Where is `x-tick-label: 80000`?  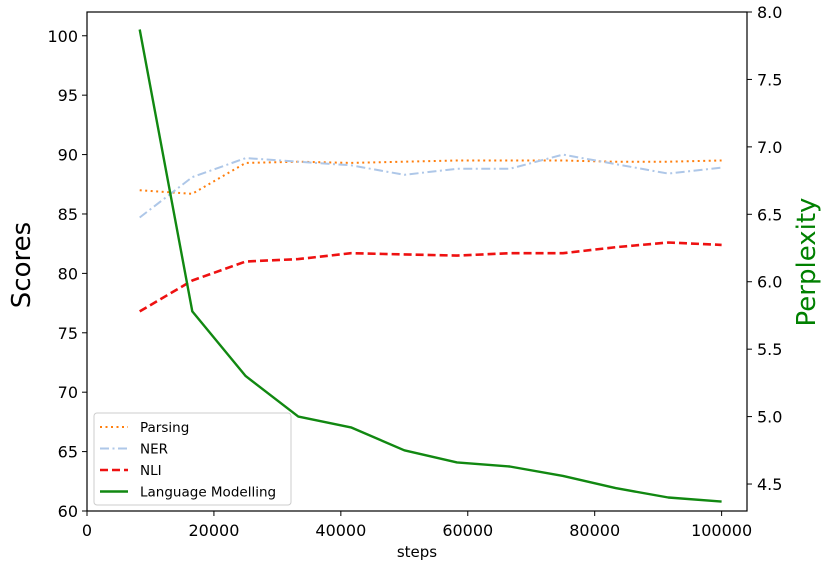
x-tick-label: 80000 is located at coordinates (594, 530).